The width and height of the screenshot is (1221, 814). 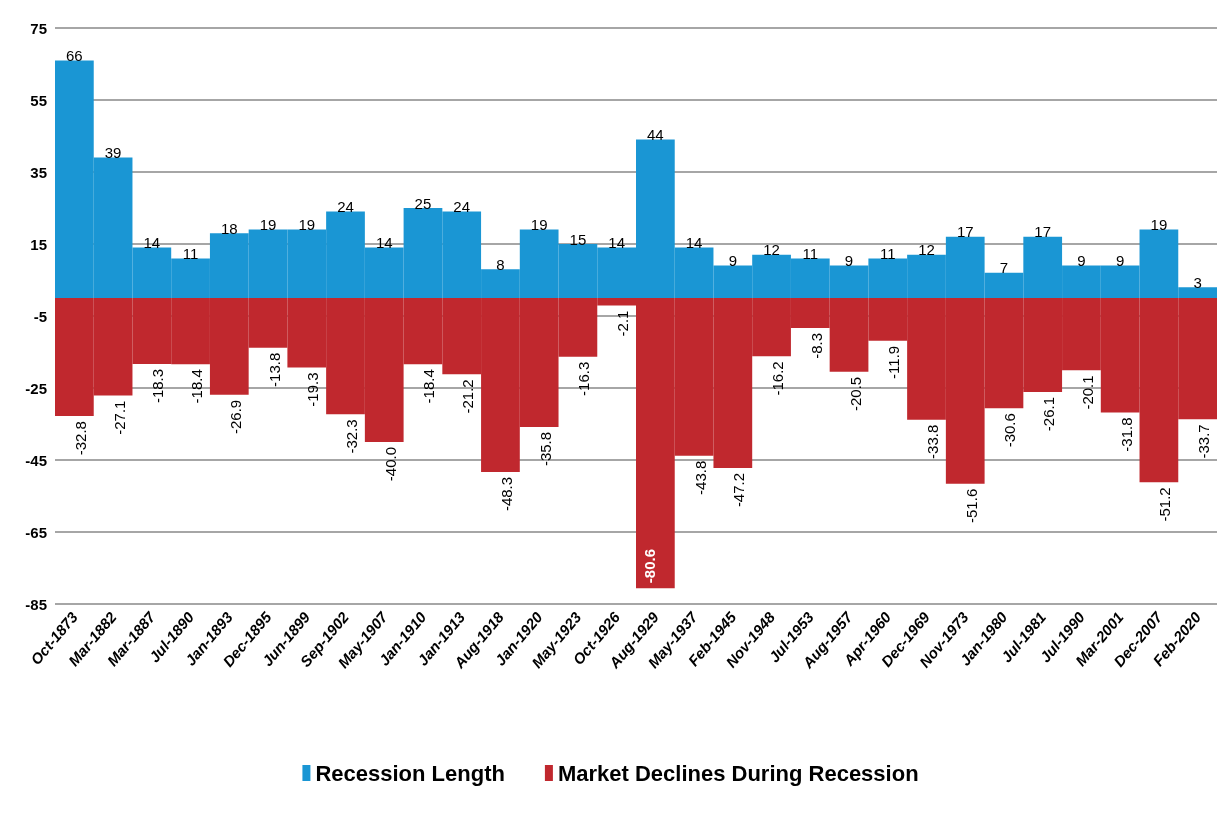 What do you see at coordinates (545, 449) in the screenshot?
I see `data-label: -35.8` at bounding box center [545, 449].